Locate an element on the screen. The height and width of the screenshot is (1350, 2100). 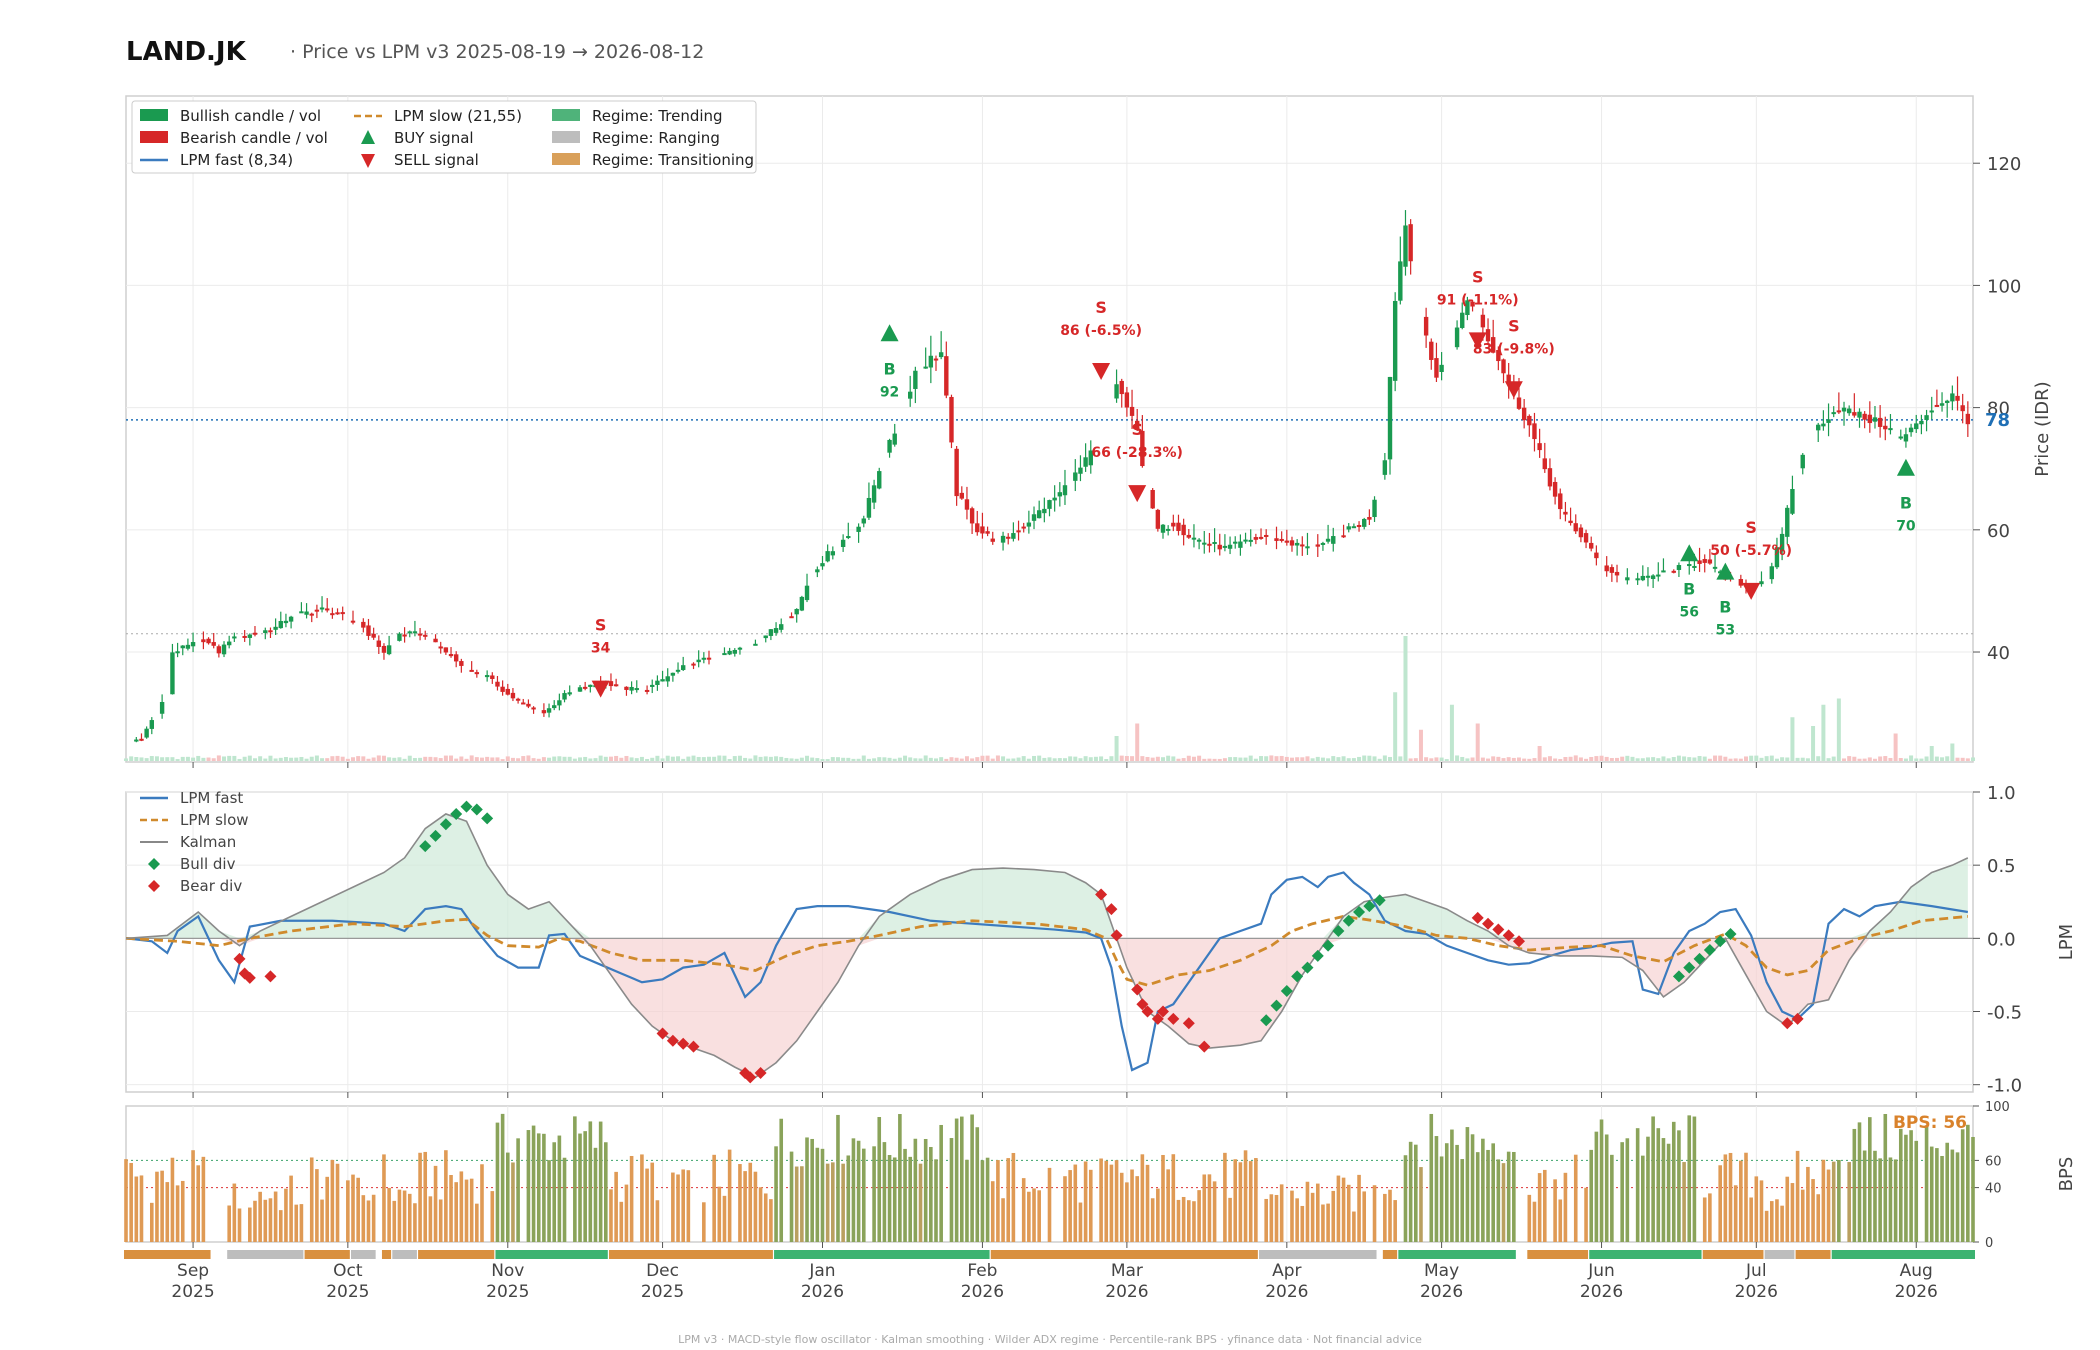
sell-signal-marker is located at coordinates (1101, 371).